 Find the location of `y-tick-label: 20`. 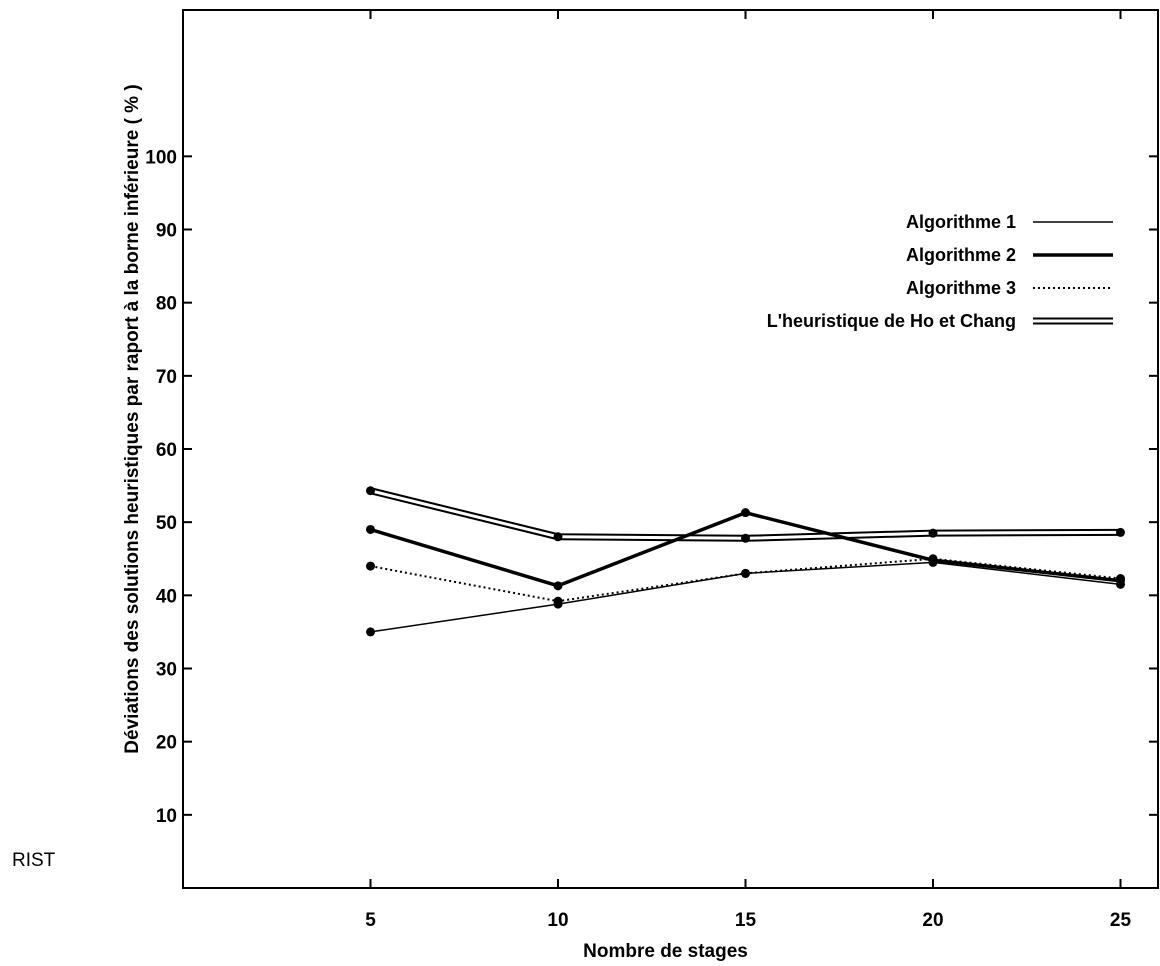

y-tick-label: 20 is located at coordinates (166, 743).